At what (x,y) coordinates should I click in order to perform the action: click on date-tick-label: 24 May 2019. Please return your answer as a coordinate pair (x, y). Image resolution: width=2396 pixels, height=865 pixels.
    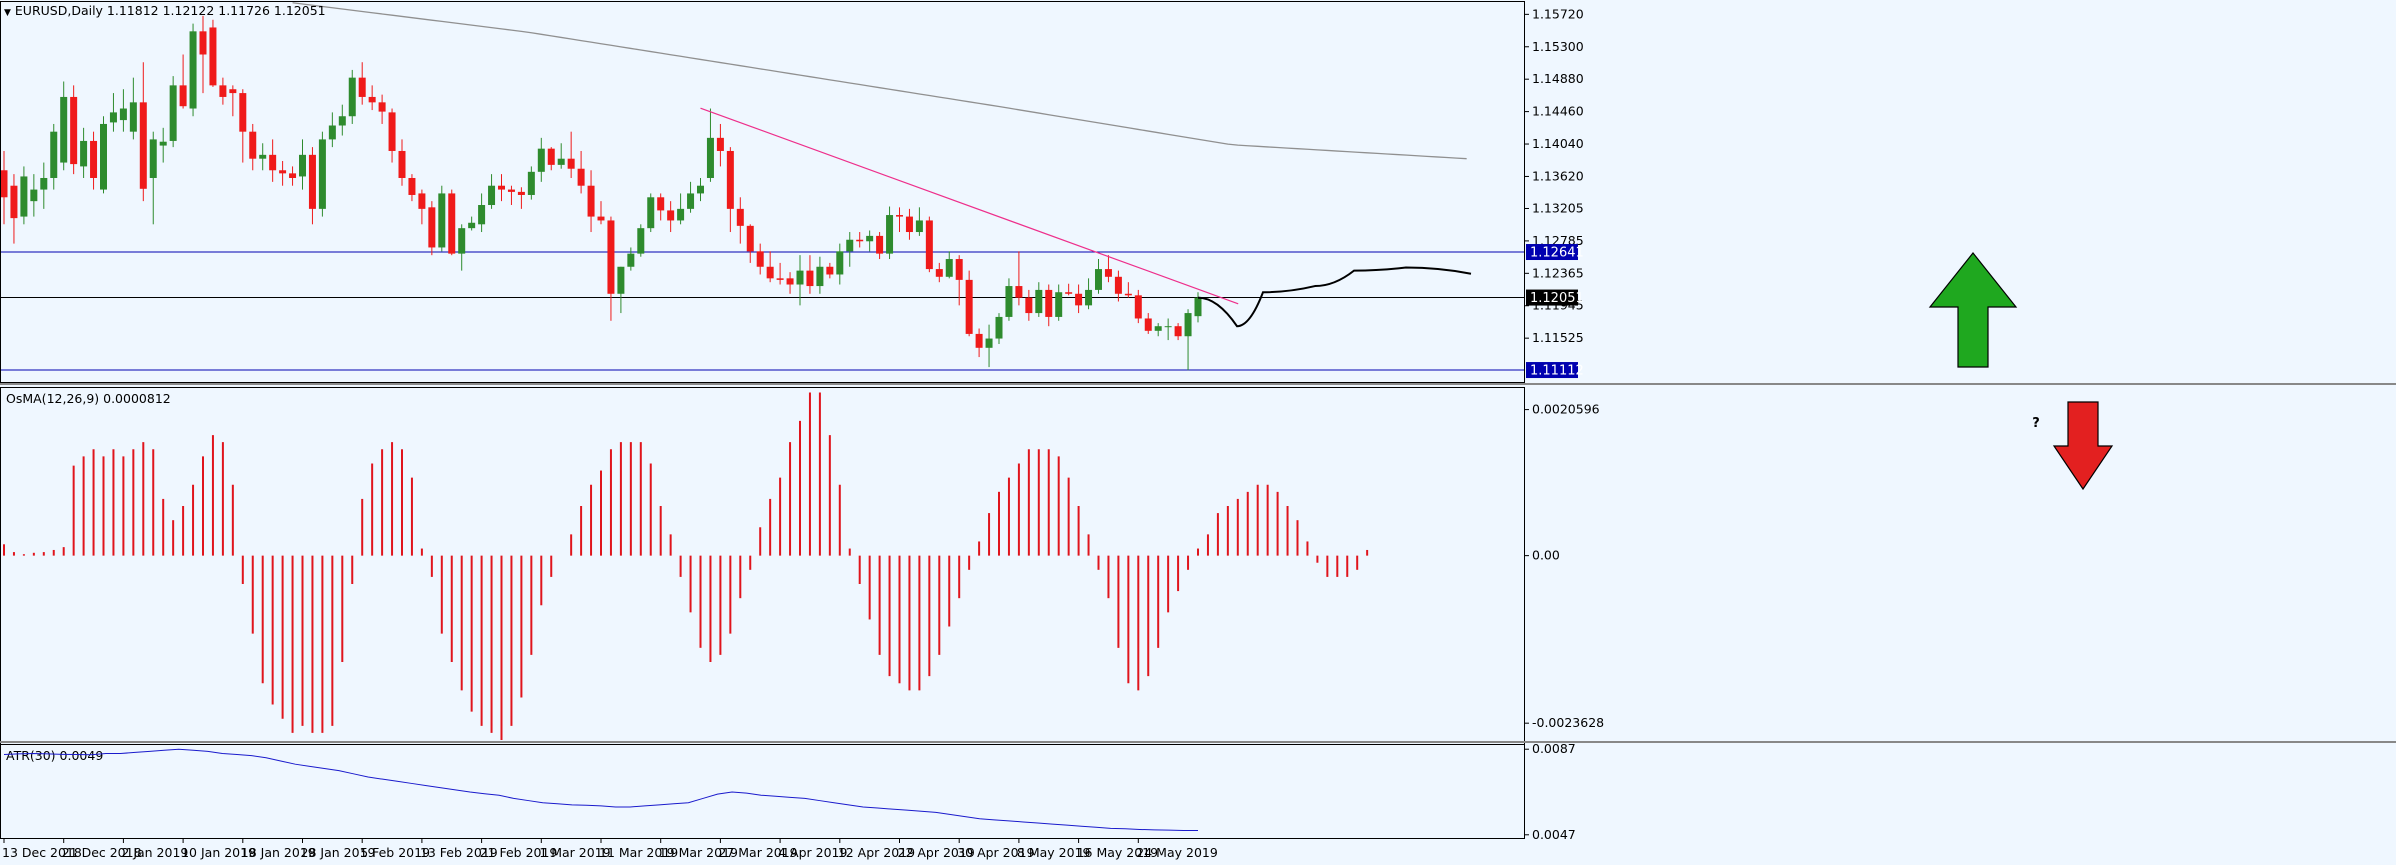
    Looking at the image, I should click on (1177, 852).